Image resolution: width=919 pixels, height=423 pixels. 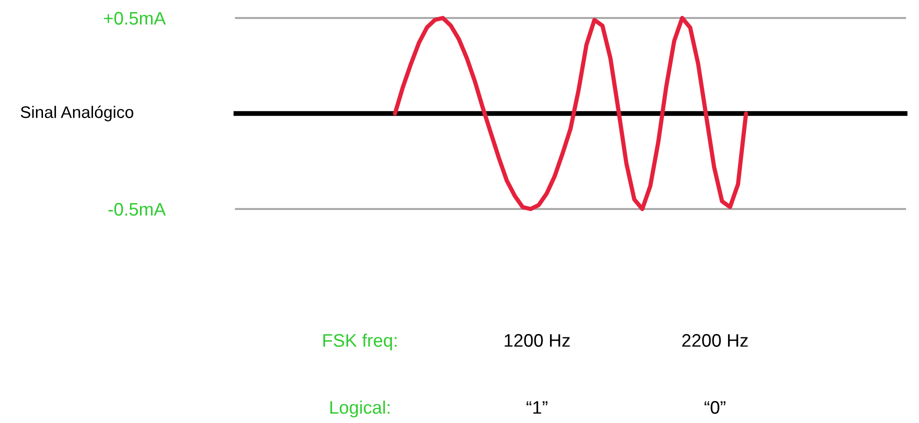 I want to click on y-tick-label: +0.5mA, so click(x=135, y=18).